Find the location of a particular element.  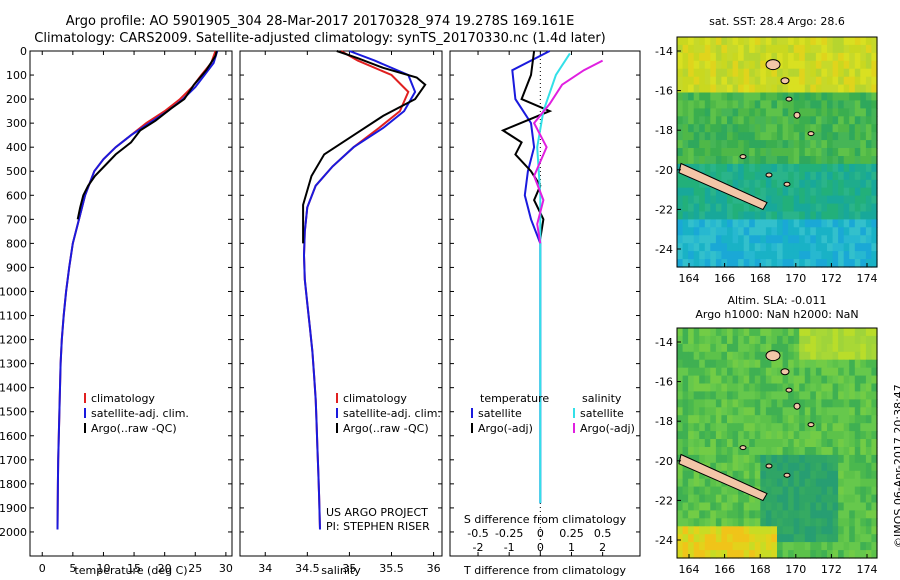

series-line-argo---raw--qc- is located at coordinates (364, 147).